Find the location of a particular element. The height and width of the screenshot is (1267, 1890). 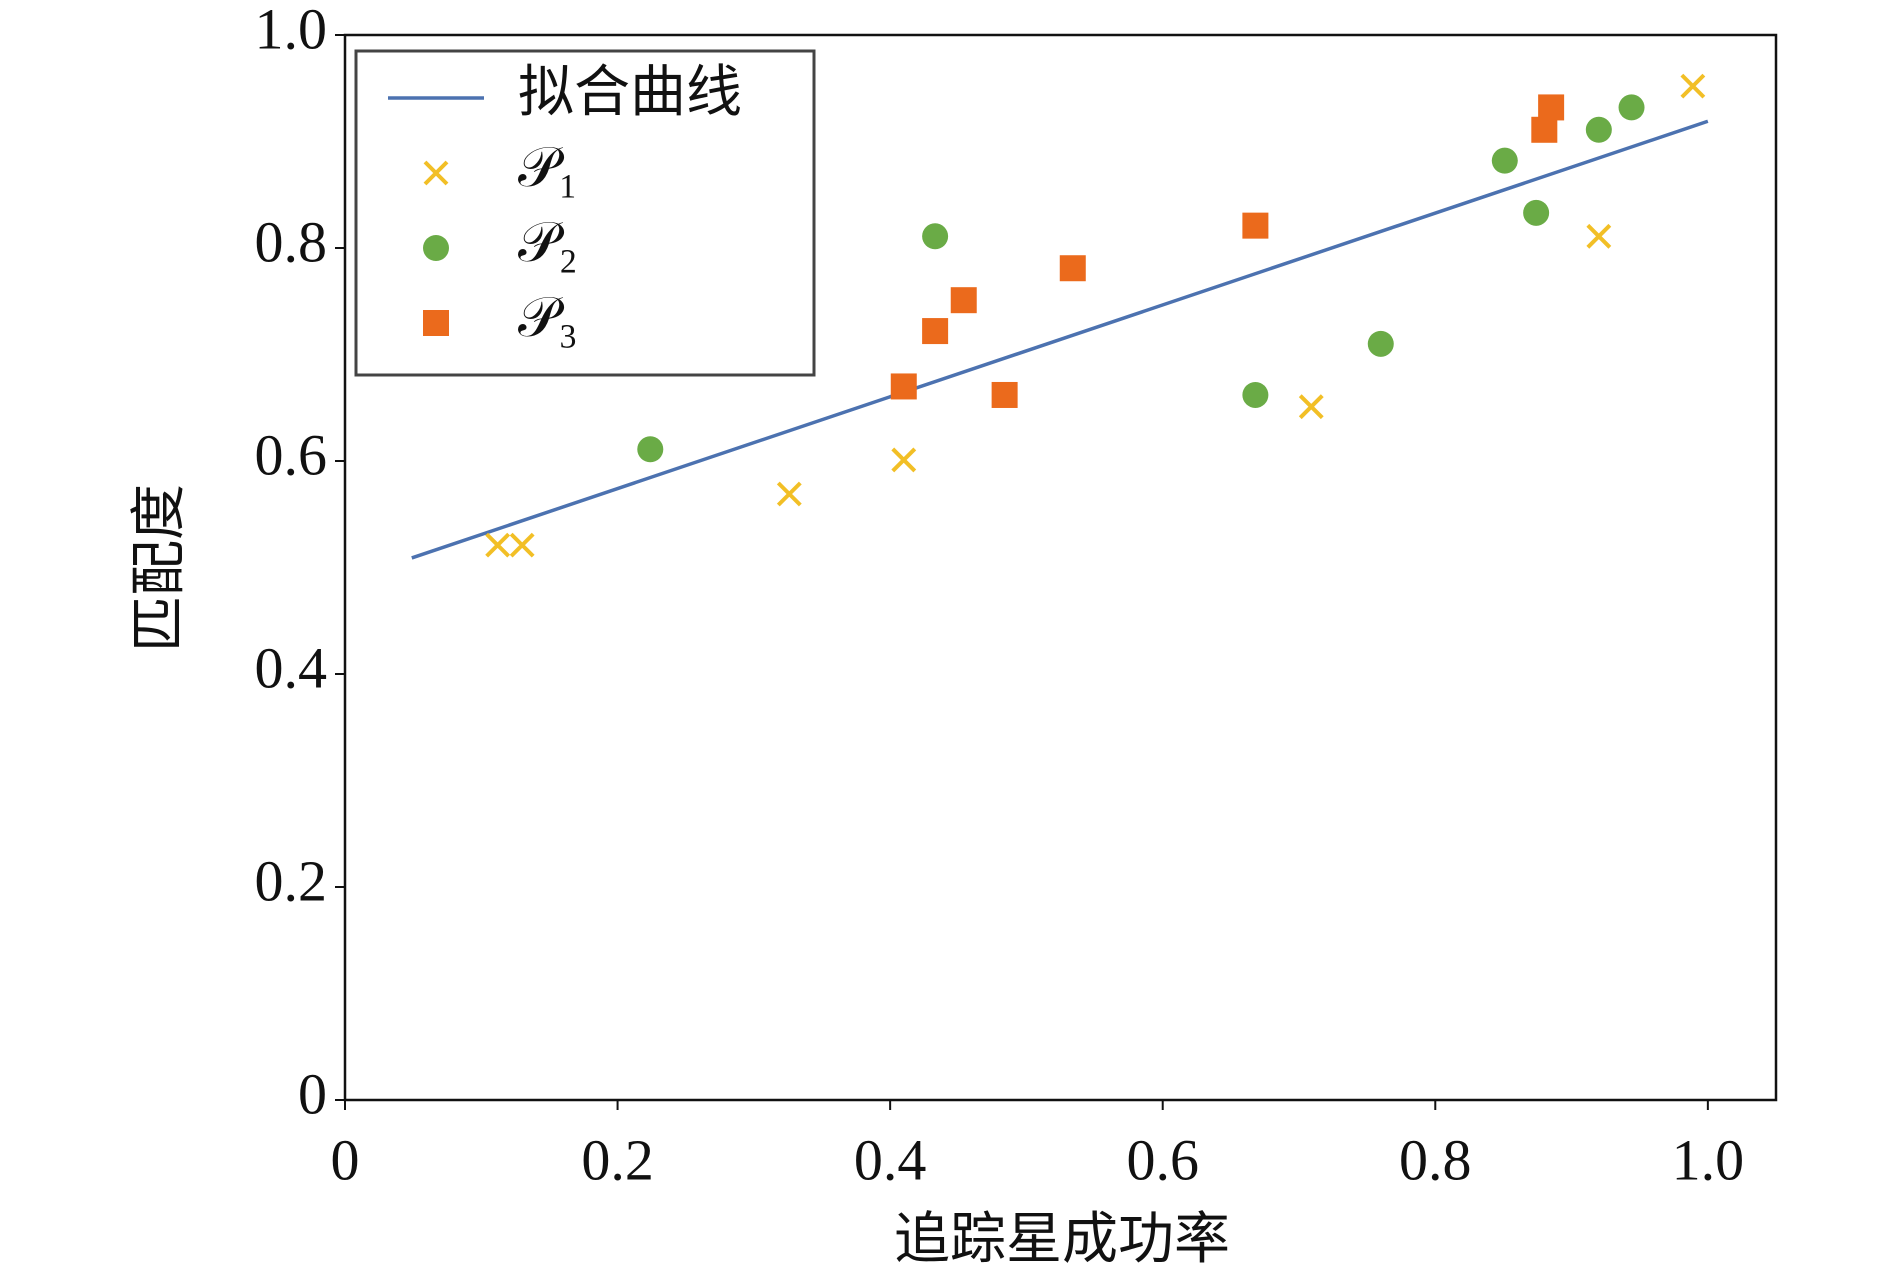

x-tick-label: 0.6 is located at coordinates (1162, 1159).